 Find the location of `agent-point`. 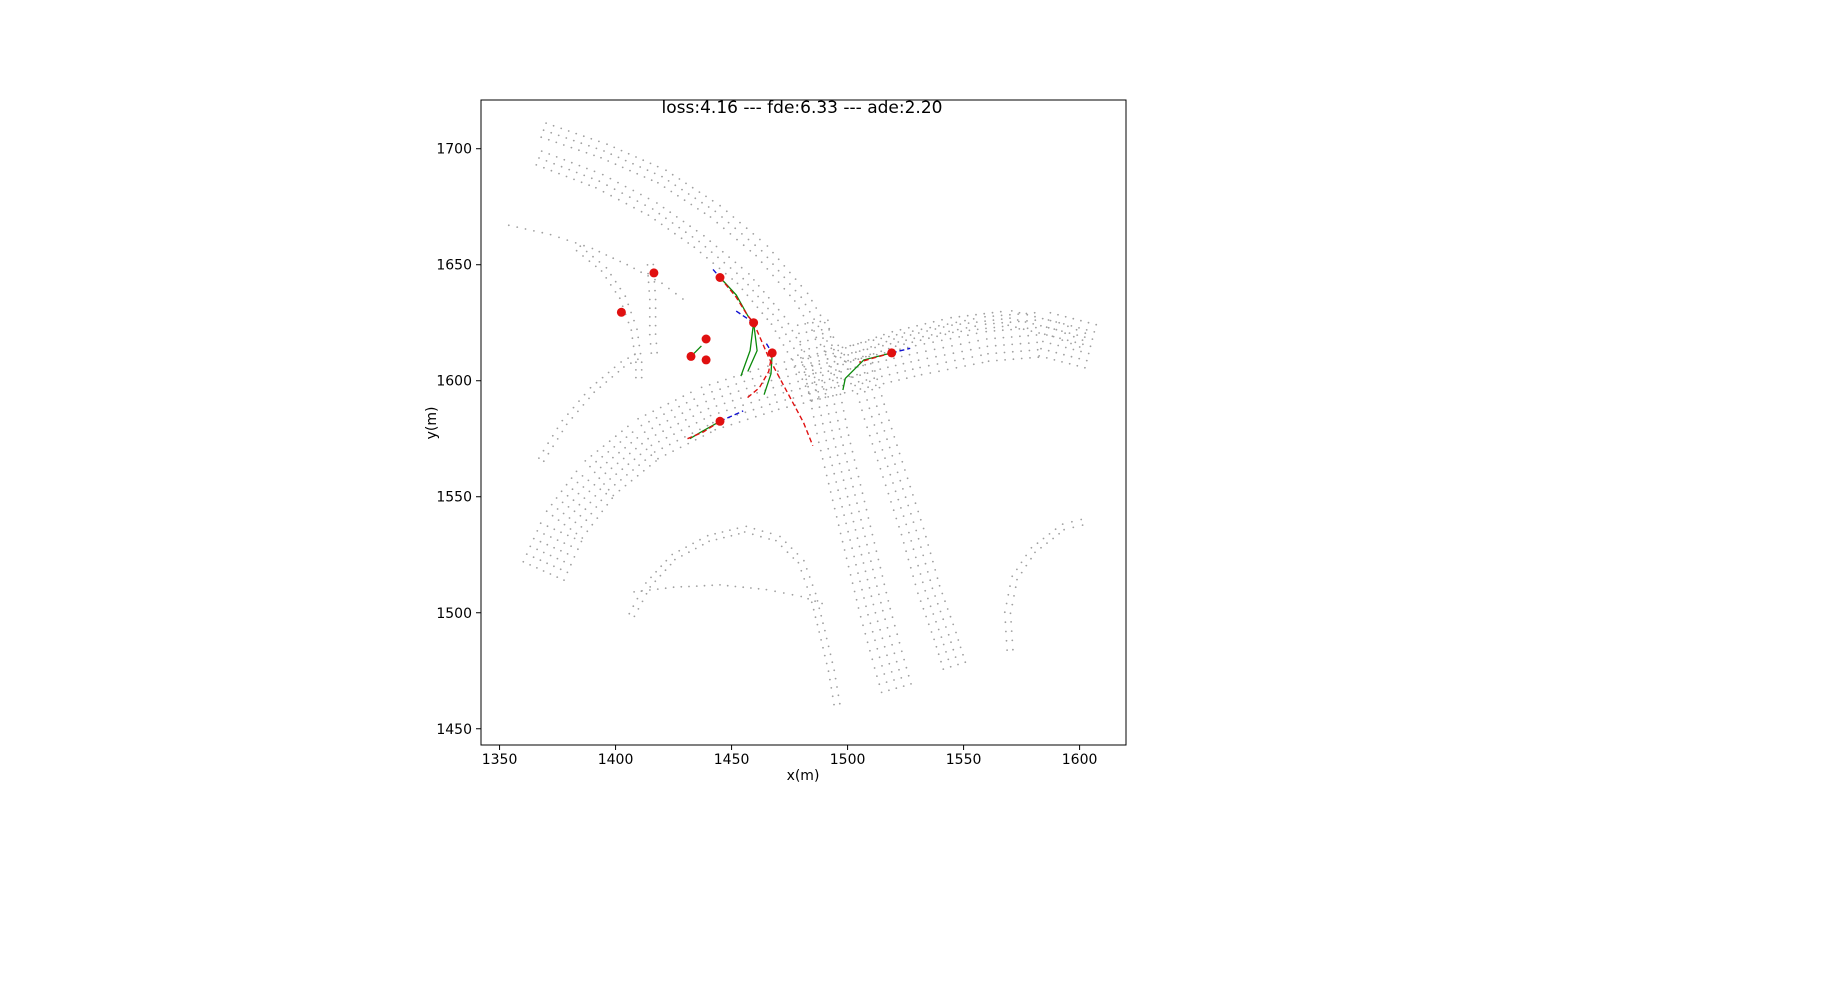

agent-point is located at coordinates (754, 323).